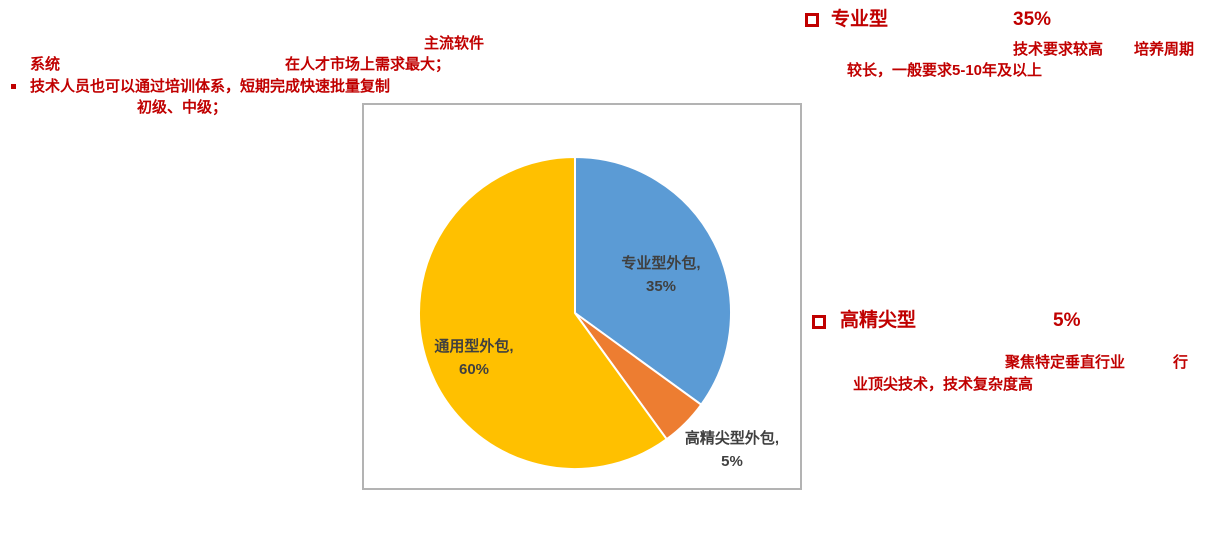 The height and width of the screenshot is (536, 1212). What do you see at coordinates (368, 64) in the screenshot?
I see `annotation-demand: 在人才市场上需求最大；` at bounding box center [368, 64].